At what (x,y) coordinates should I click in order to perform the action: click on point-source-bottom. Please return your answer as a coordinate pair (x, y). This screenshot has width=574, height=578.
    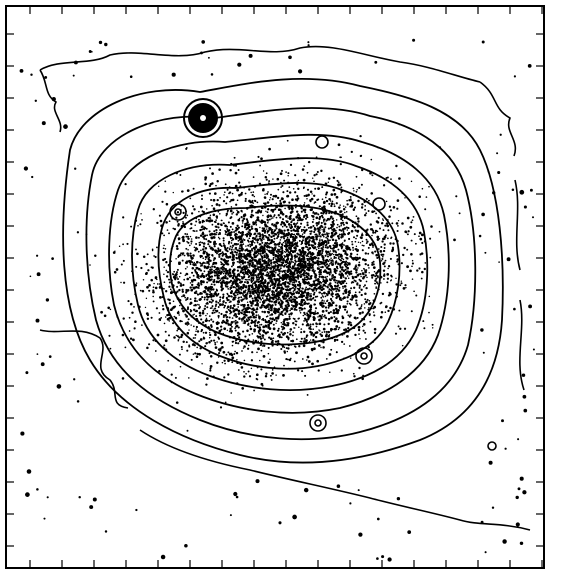
    Looking at the image, I should click on (318, 423).